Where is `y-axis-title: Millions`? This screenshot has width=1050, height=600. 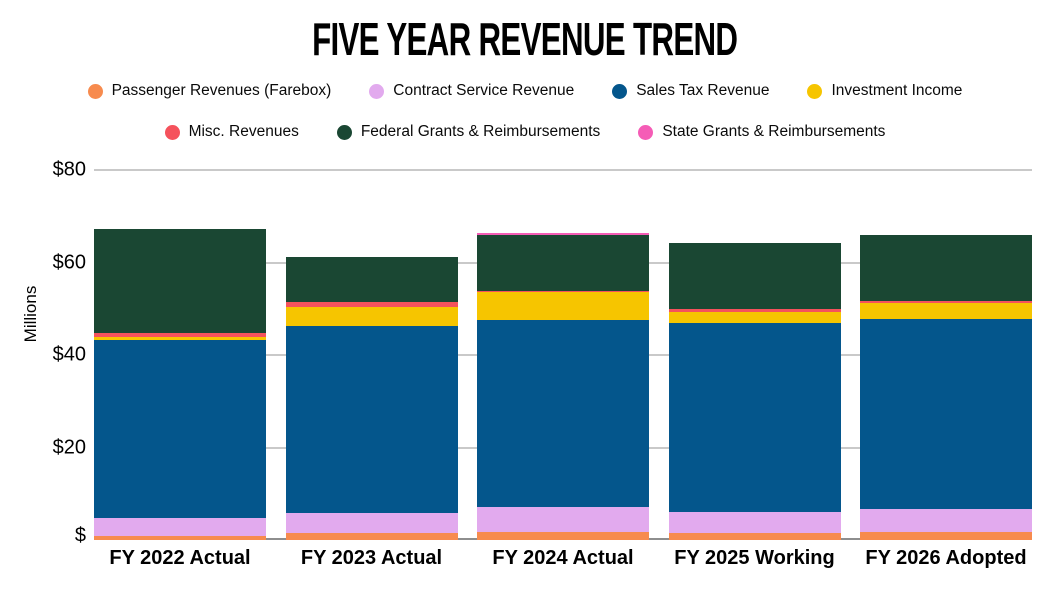 y-axis-title: Millions is located at coordinates (30, 314).